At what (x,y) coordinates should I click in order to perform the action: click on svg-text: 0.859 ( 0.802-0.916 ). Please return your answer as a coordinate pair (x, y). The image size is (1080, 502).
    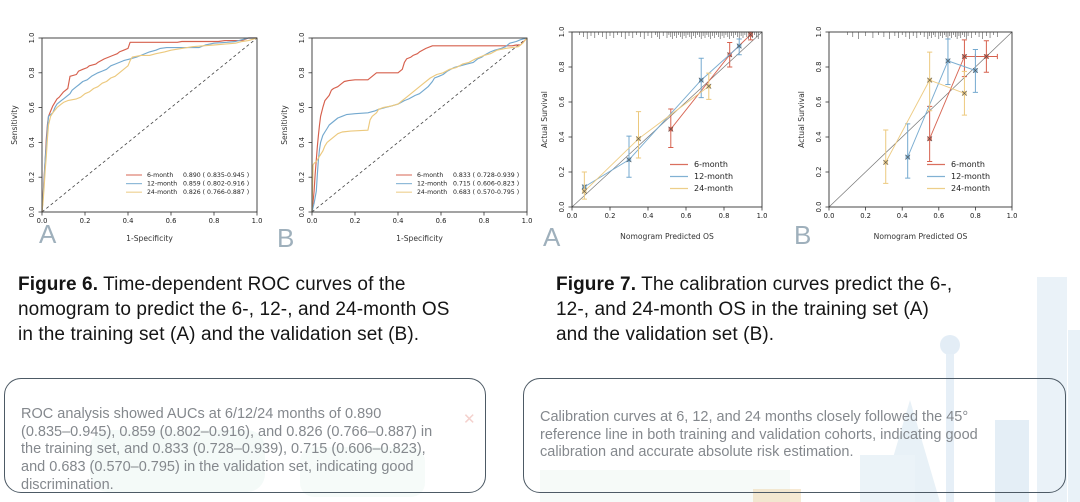
    Looking at the image, I should click on (216, 184).